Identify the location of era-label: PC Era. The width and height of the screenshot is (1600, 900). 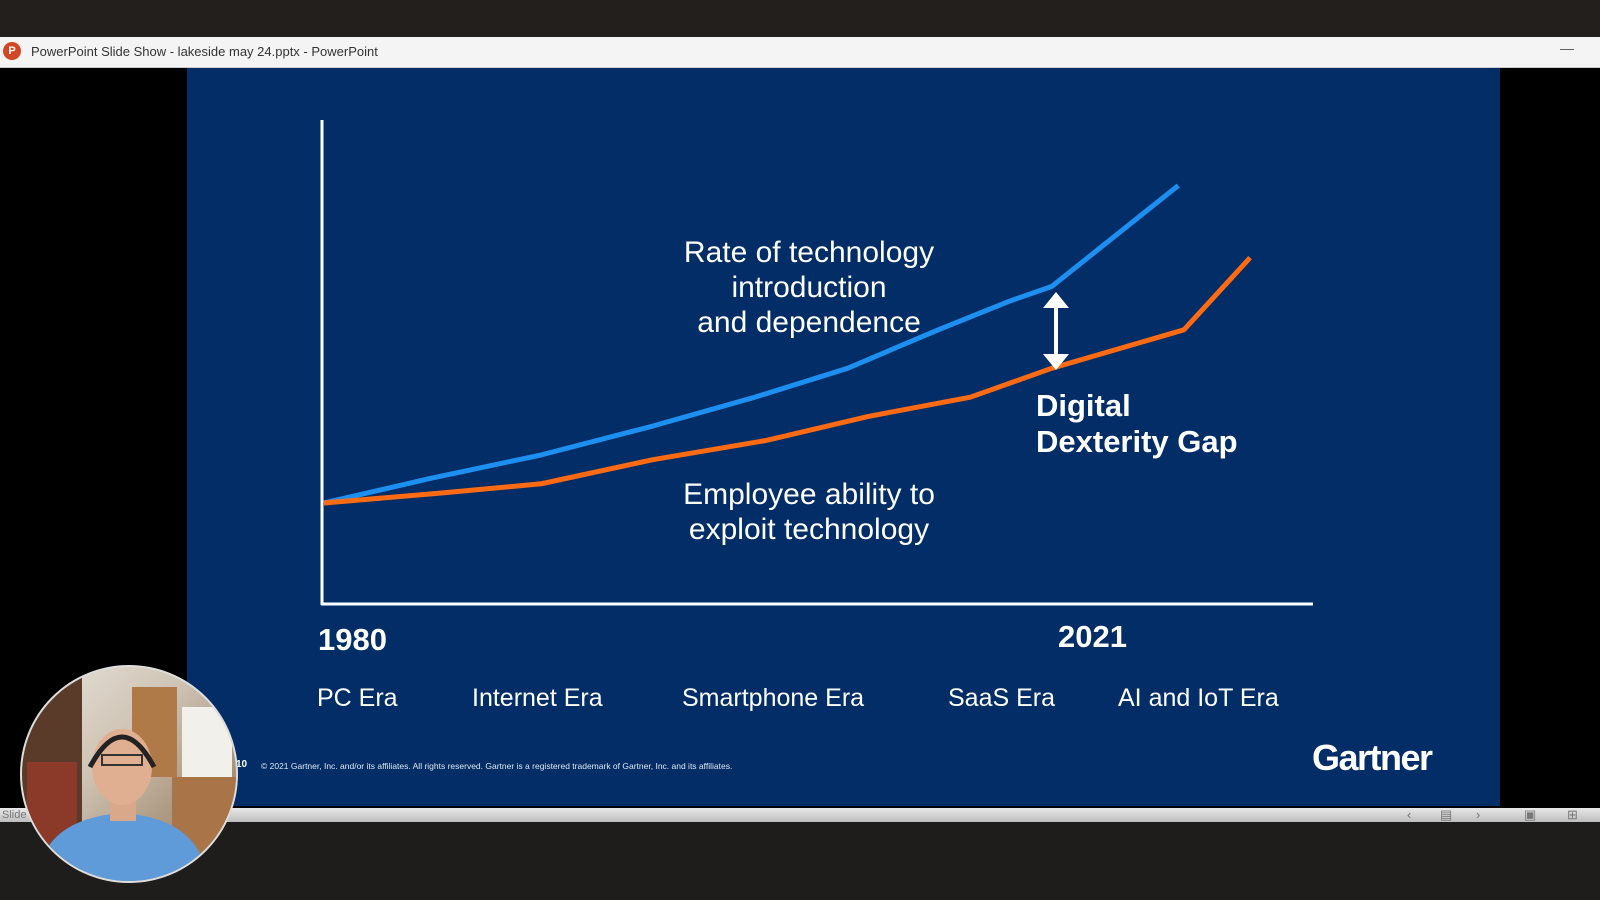
(357, 698).